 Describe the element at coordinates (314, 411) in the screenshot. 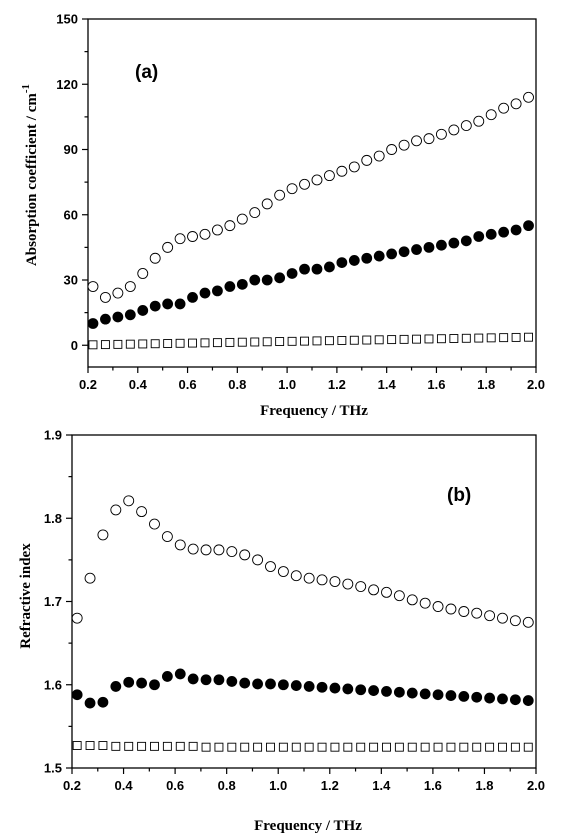

I see `panel-a-x-axis-title: Frequency / THz` at that location.